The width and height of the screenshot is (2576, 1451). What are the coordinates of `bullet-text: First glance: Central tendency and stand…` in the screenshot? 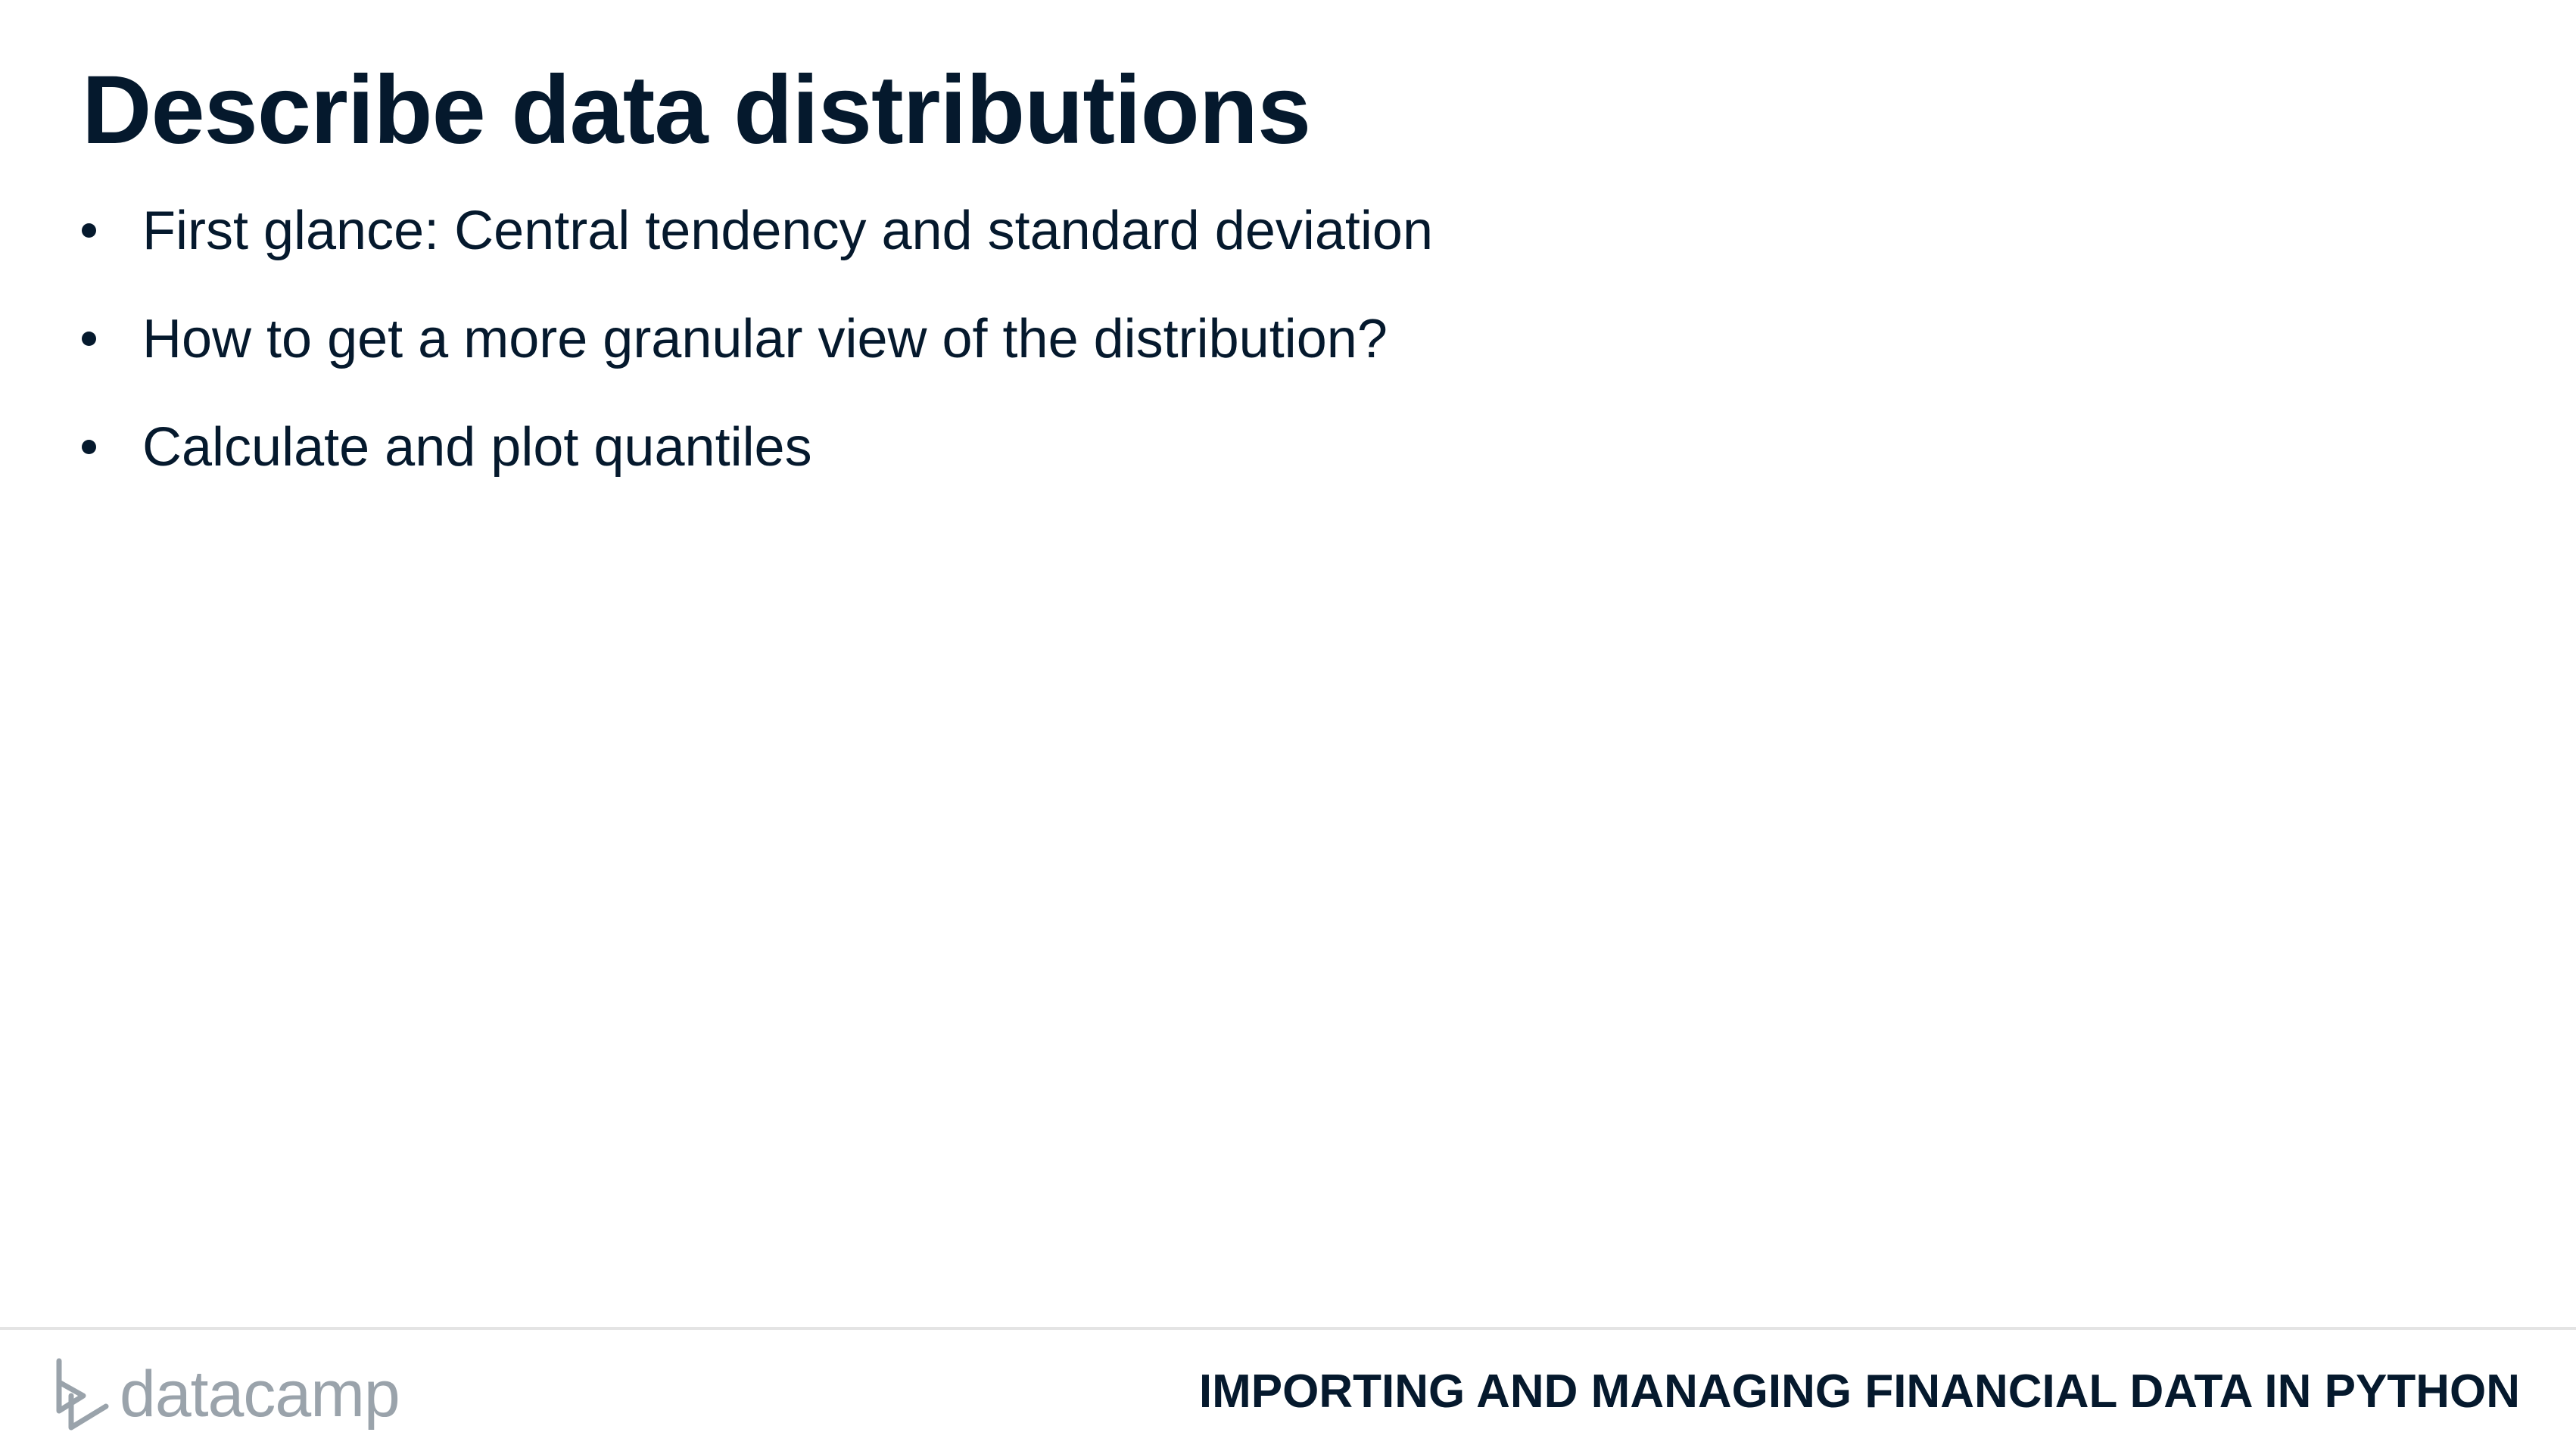 It's located at (788, 231).